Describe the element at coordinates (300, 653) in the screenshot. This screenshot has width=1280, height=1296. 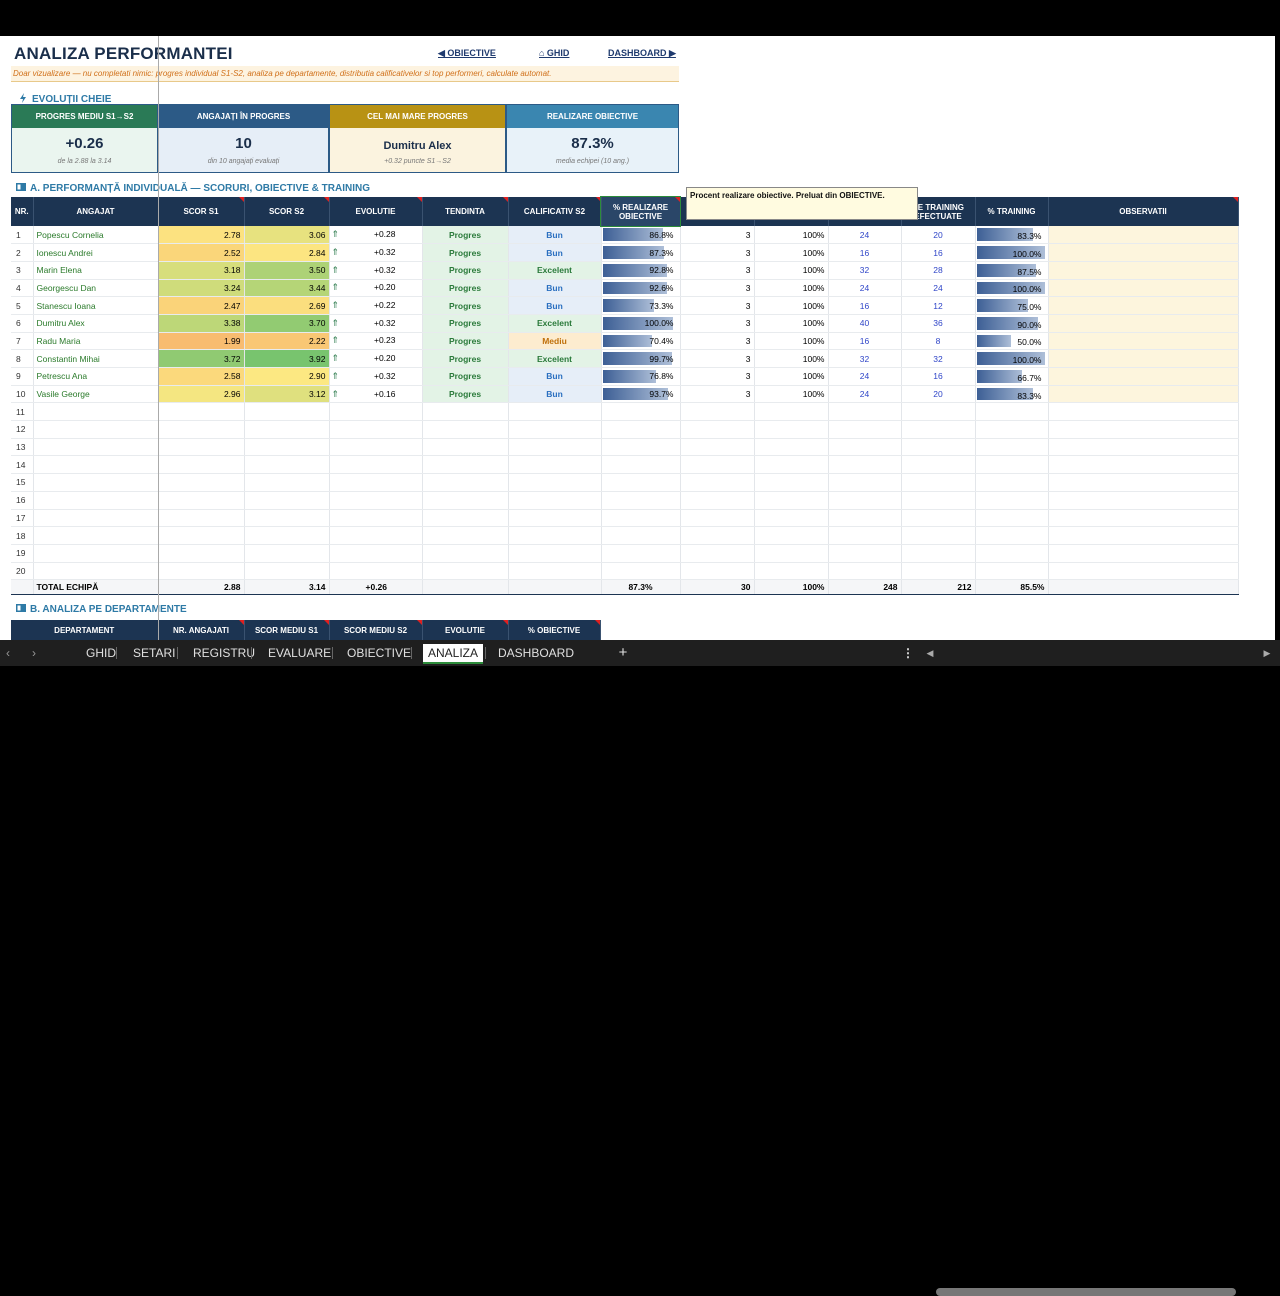
I see `sheet-tab-evaluare: EVALUARE` at that location.